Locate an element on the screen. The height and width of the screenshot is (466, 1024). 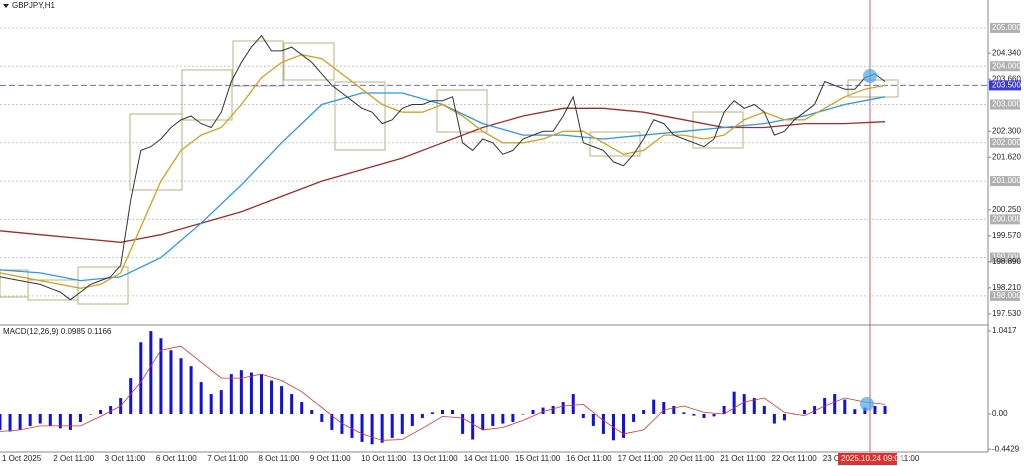
chart-title: GBPJPY,H1 is located at coordinates (34, 5).